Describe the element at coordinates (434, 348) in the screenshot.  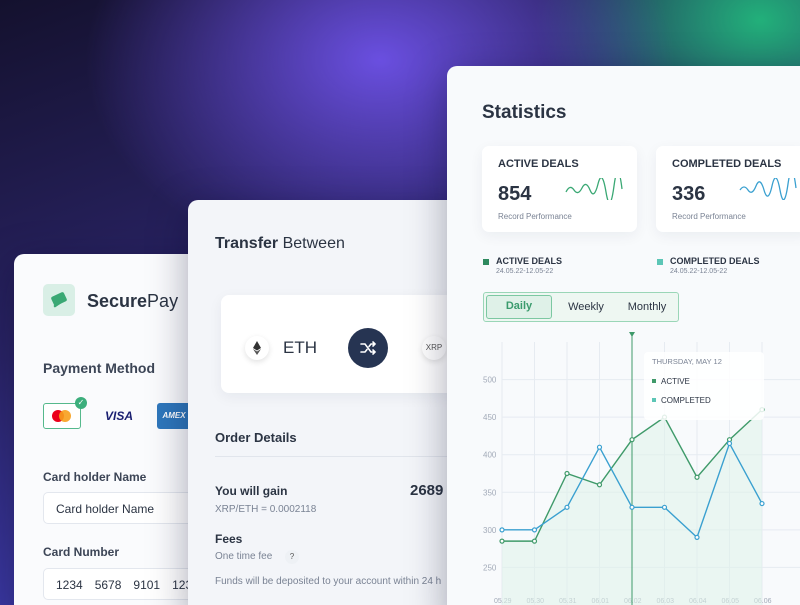
I see `xrp-icon: XRP` at that location.